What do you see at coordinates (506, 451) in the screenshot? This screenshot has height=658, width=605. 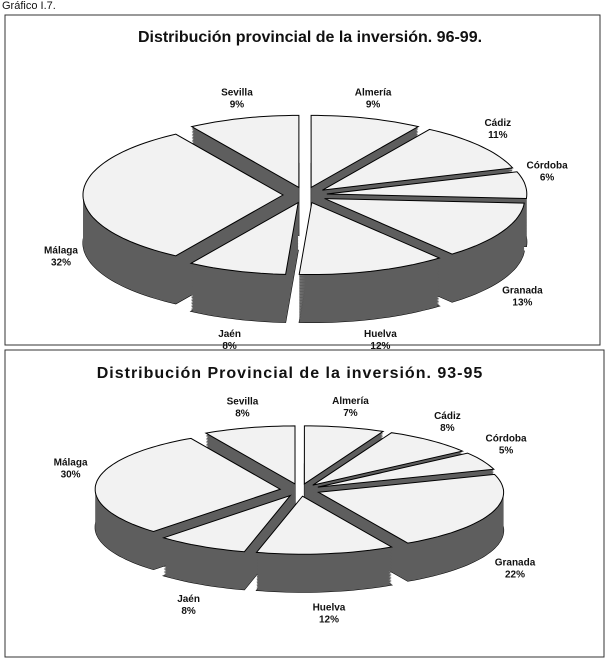 I see `slice-value-label: 5%` at bounding box center [506, 451].